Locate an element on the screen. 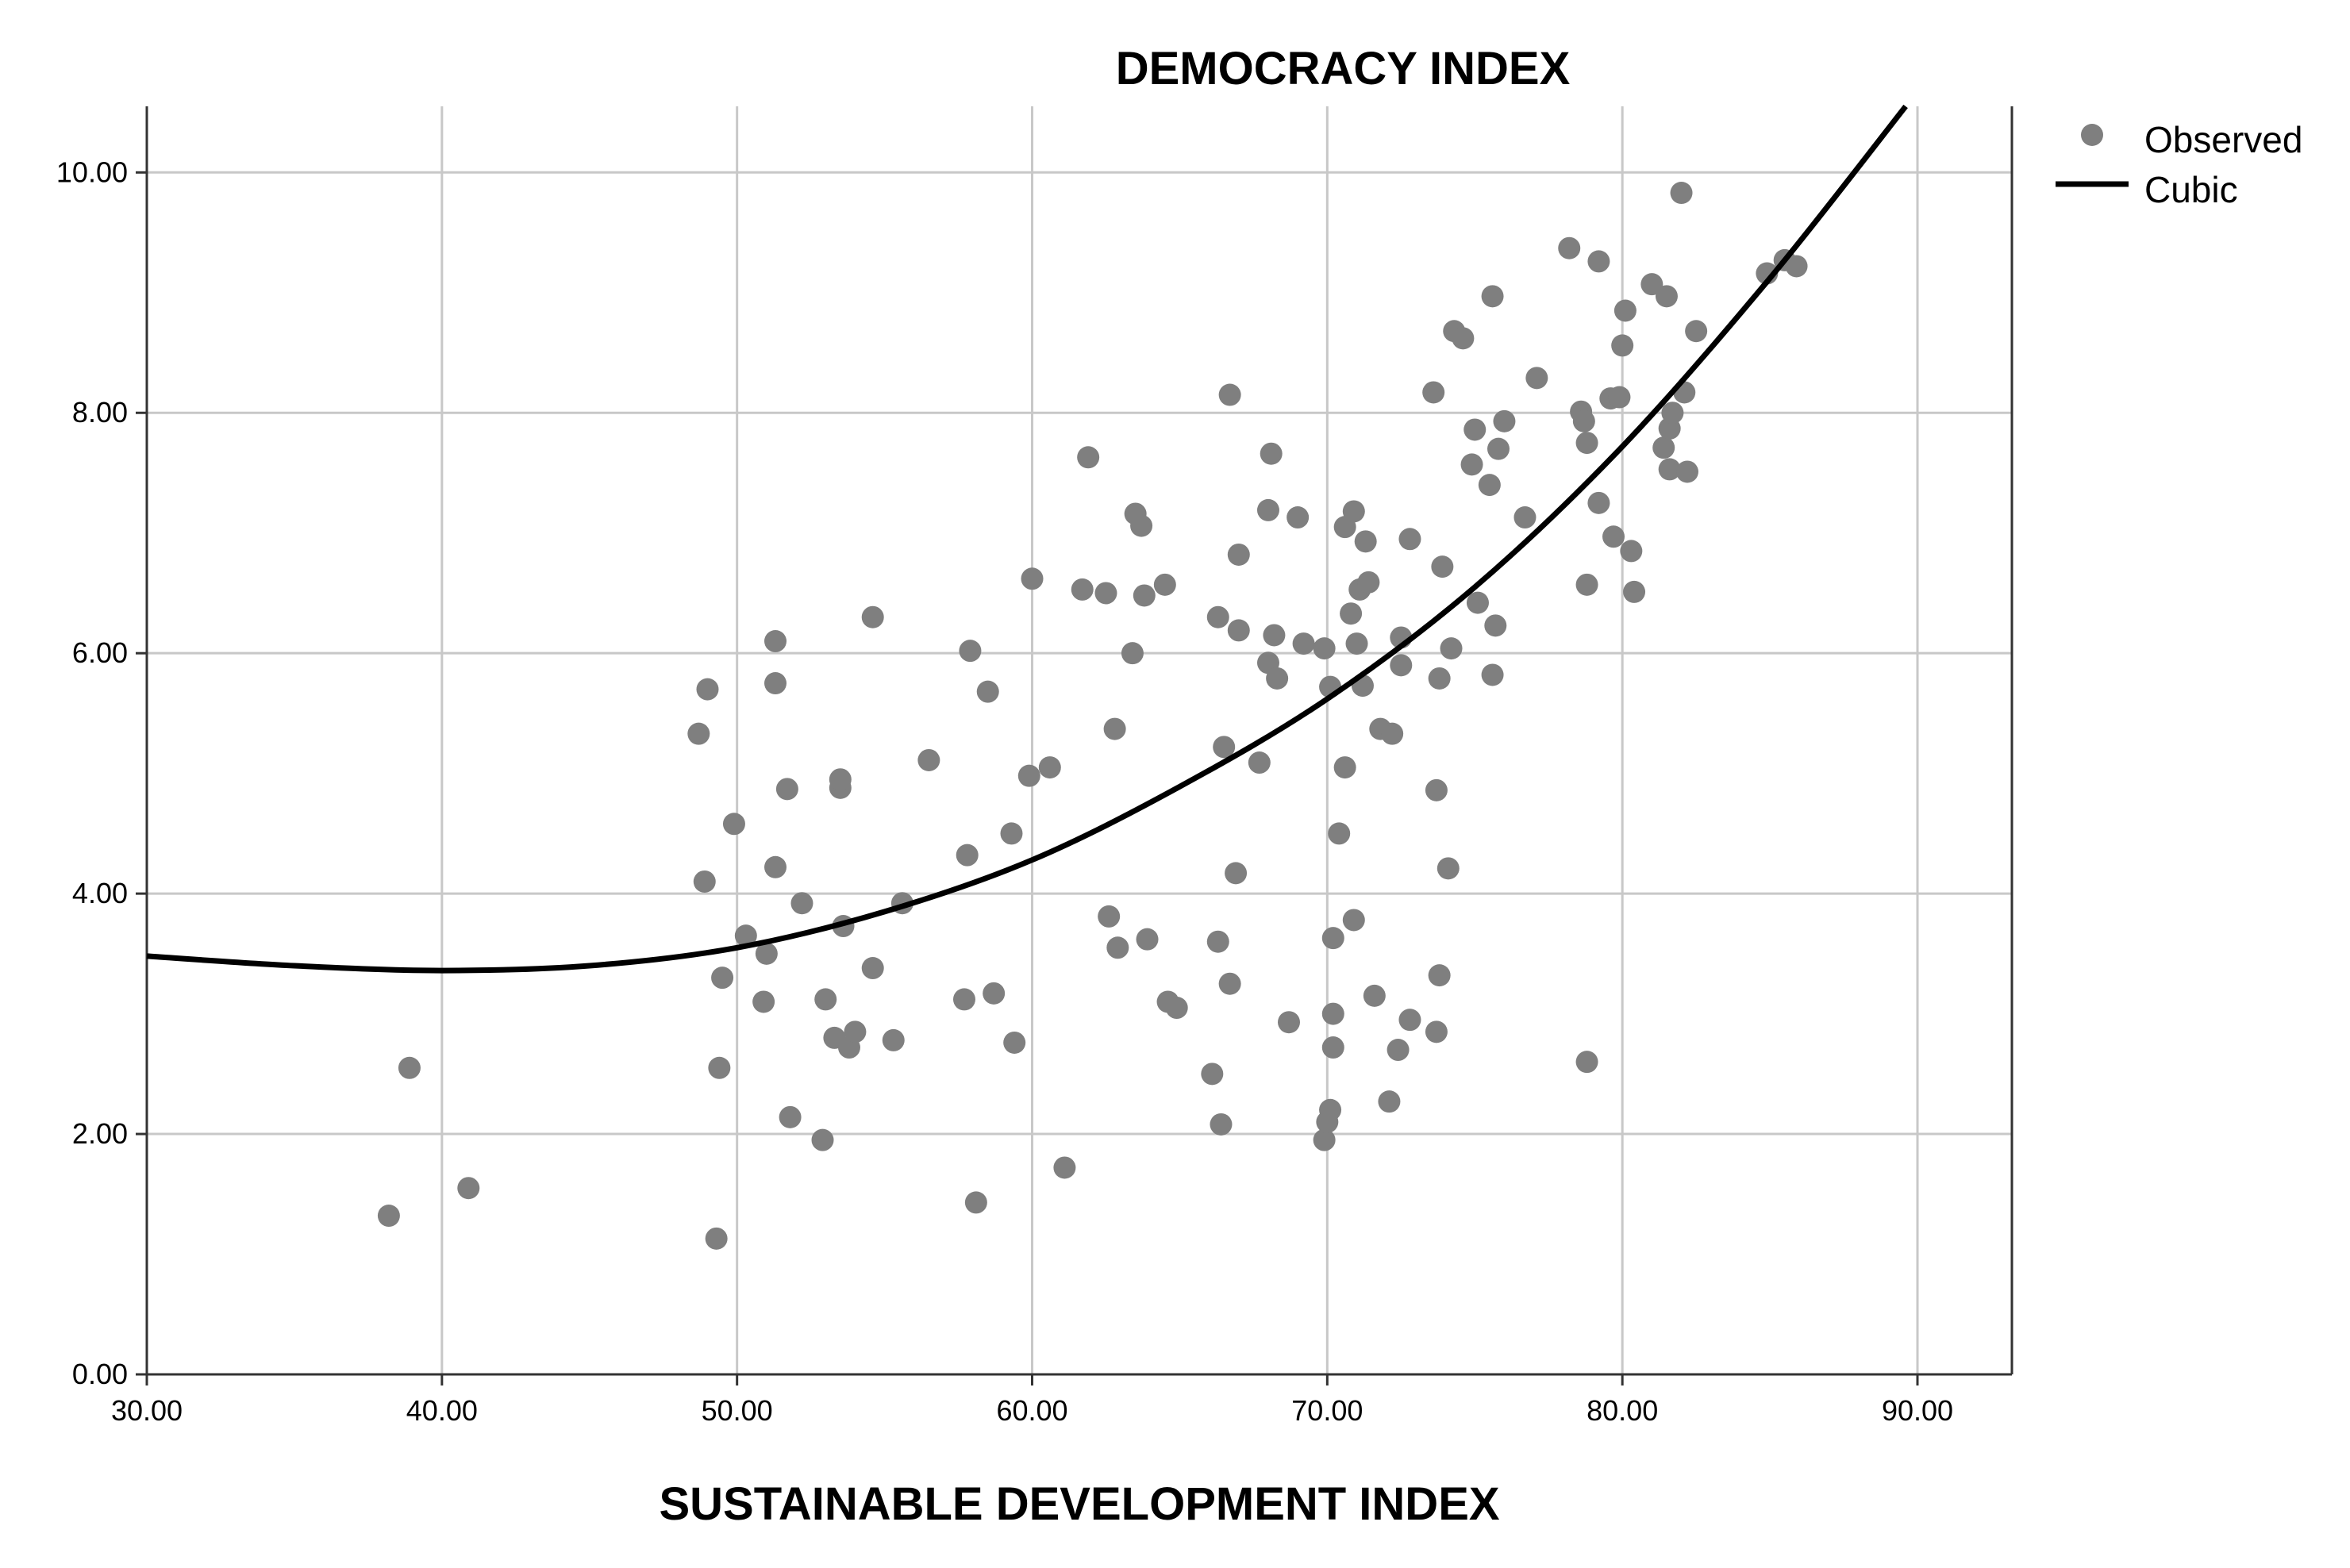  y-tick-label: 4.00 is located at coordinates (100, 893).